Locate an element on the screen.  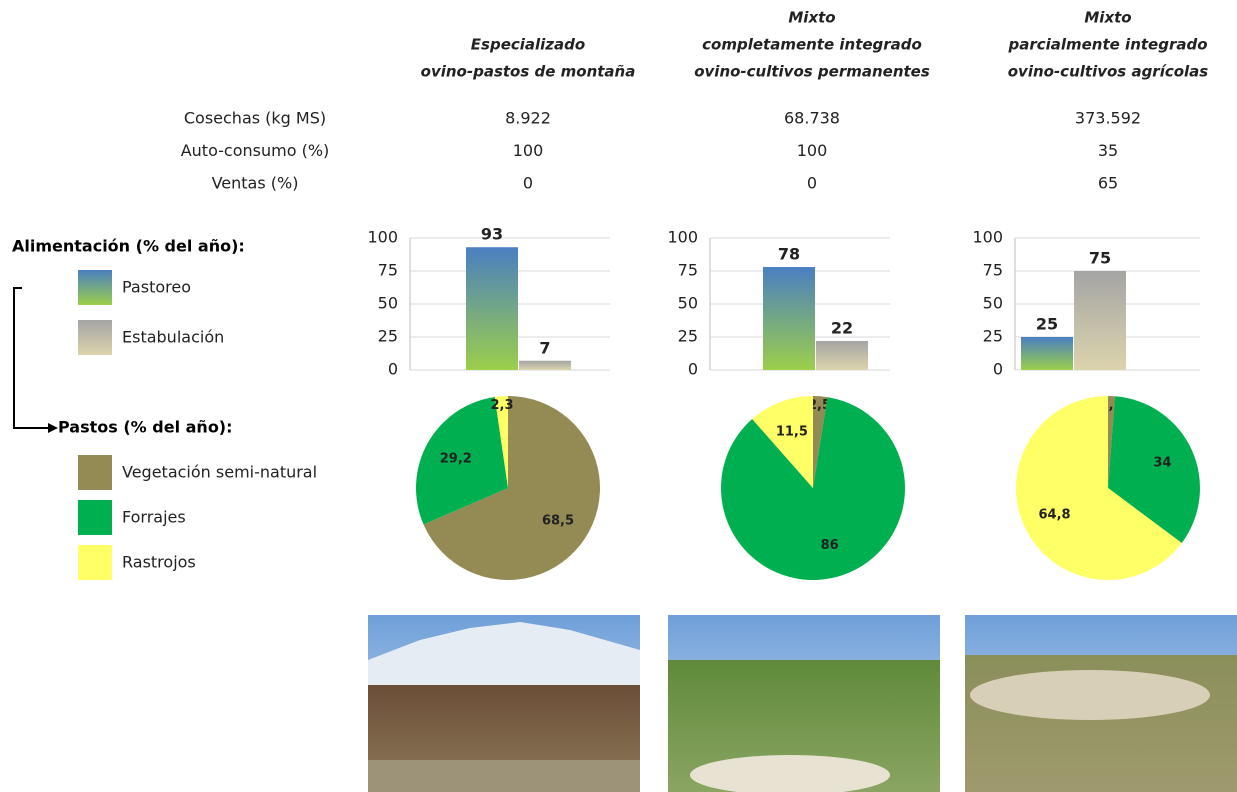
pie-value-label: 64,8 is located at coordinates (1055, 514).